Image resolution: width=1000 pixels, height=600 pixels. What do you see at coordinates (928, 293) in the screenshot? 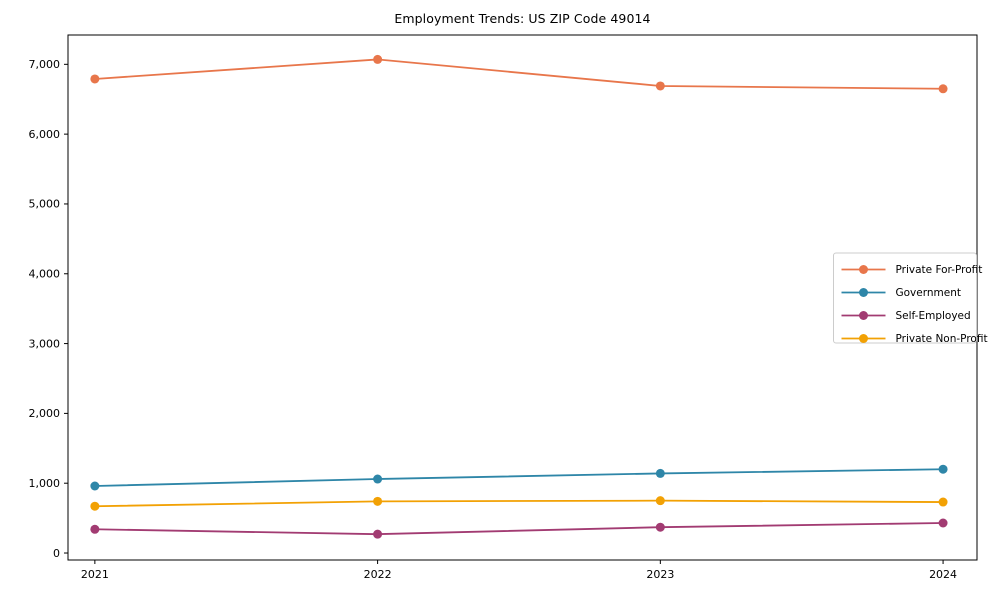
I see `legend-label-government: Government` at bounding box center [928, 293].